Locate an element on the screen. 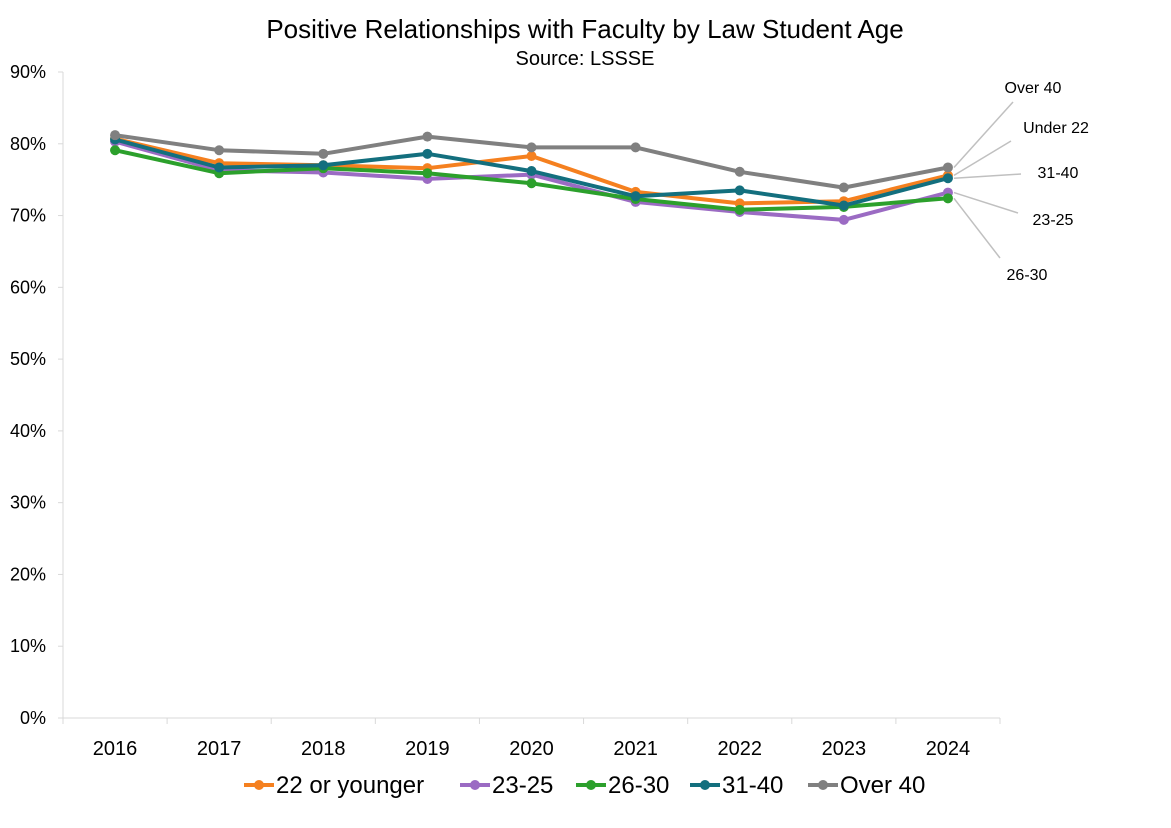 This screenshot has width=1171, height=828. series-layer is located at coordinates (531, 177).